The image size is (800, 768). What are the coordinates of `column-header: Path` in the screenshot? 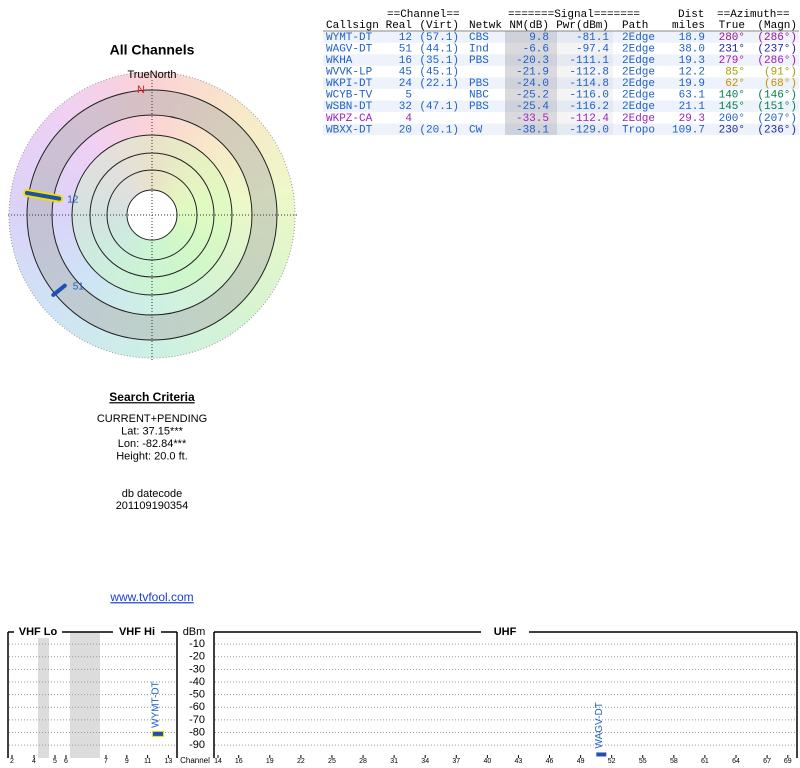 It's located at (635, 26).